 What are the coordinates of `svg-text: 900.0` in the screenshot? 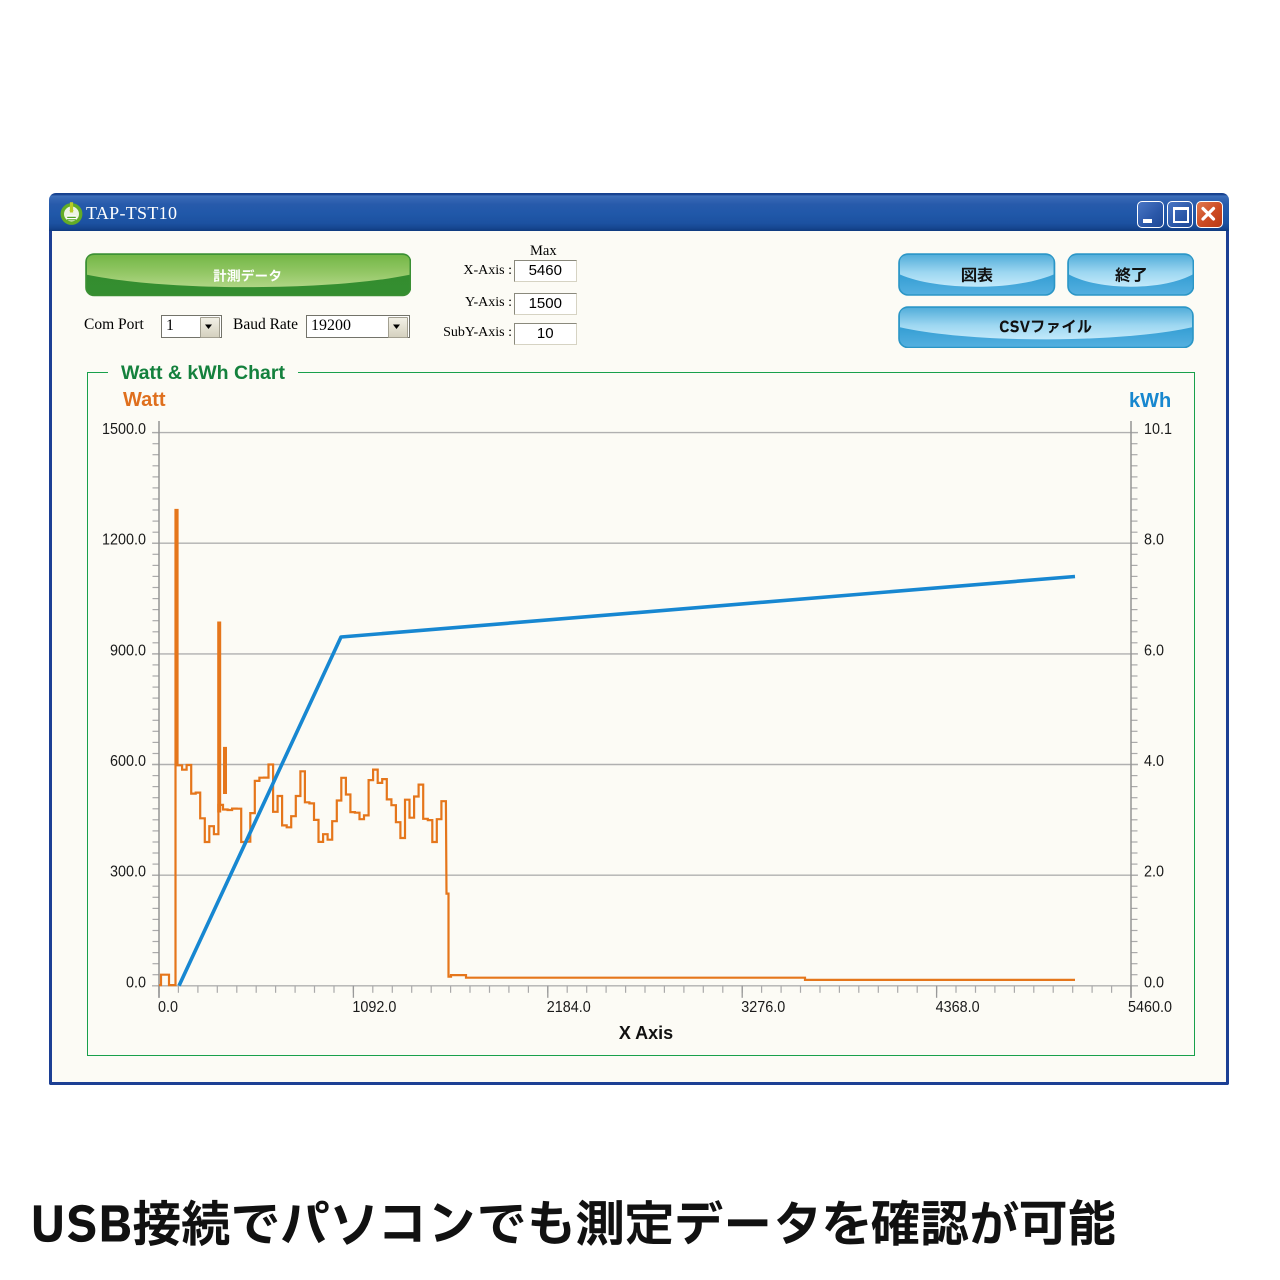 It's located at (128, 650).